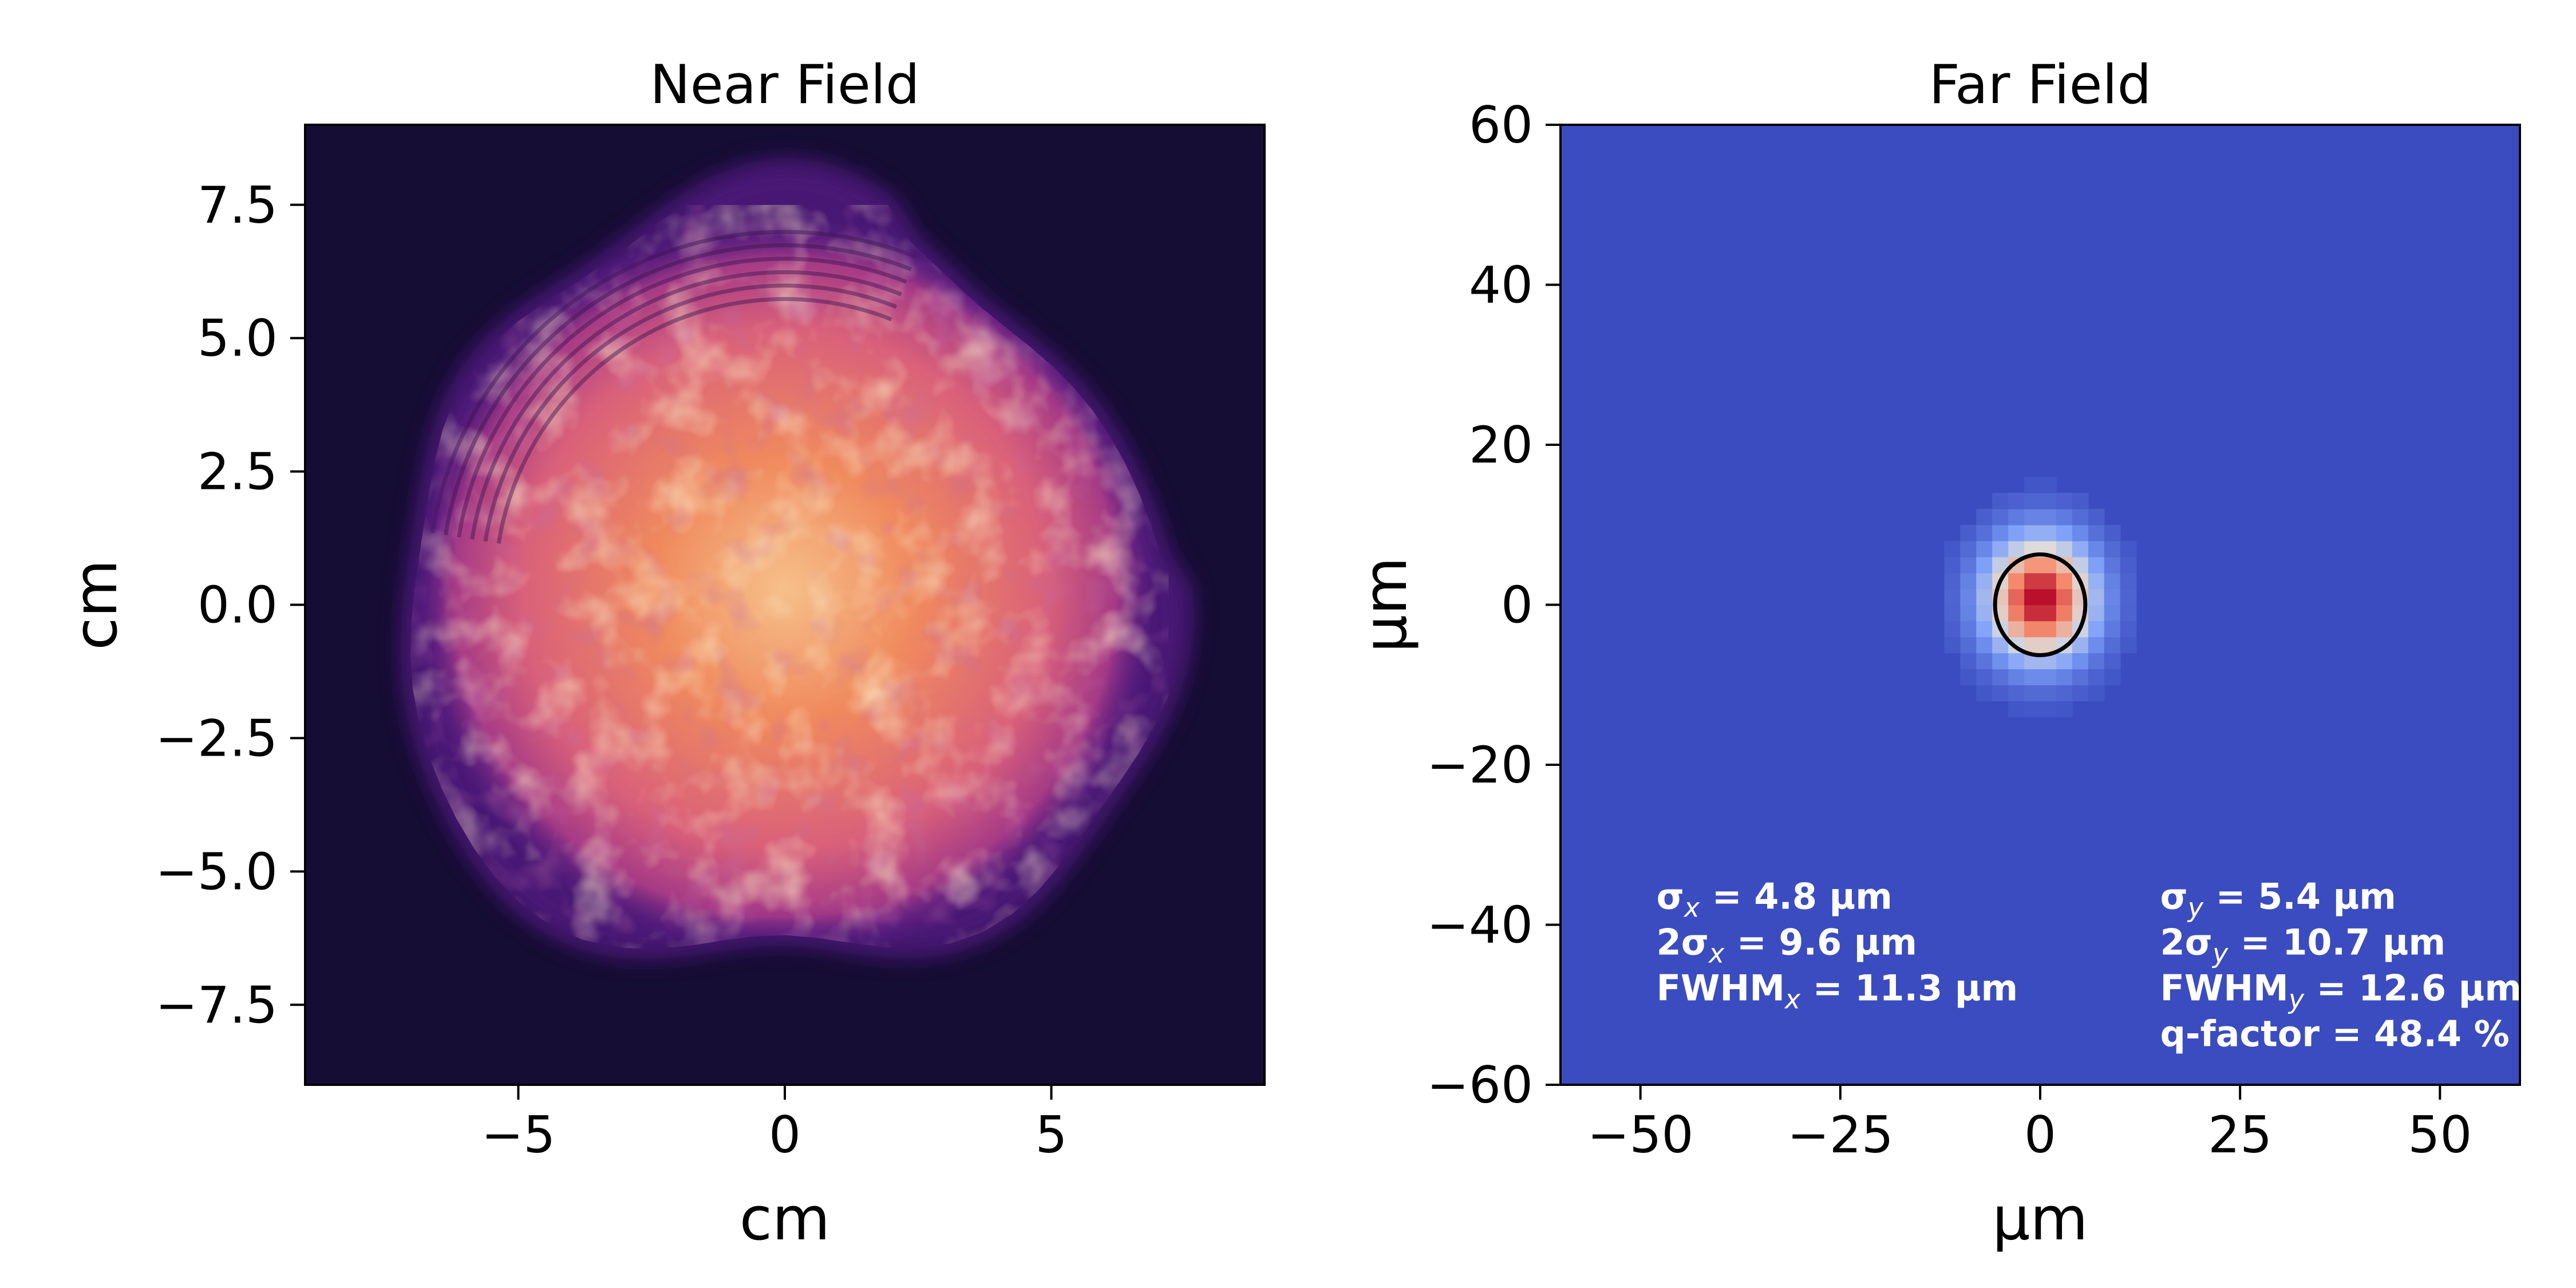 Image resolution: width=2576 pixels, height=1288 pixels. I want to click on stats-subscript: y, so click(2195, 907).